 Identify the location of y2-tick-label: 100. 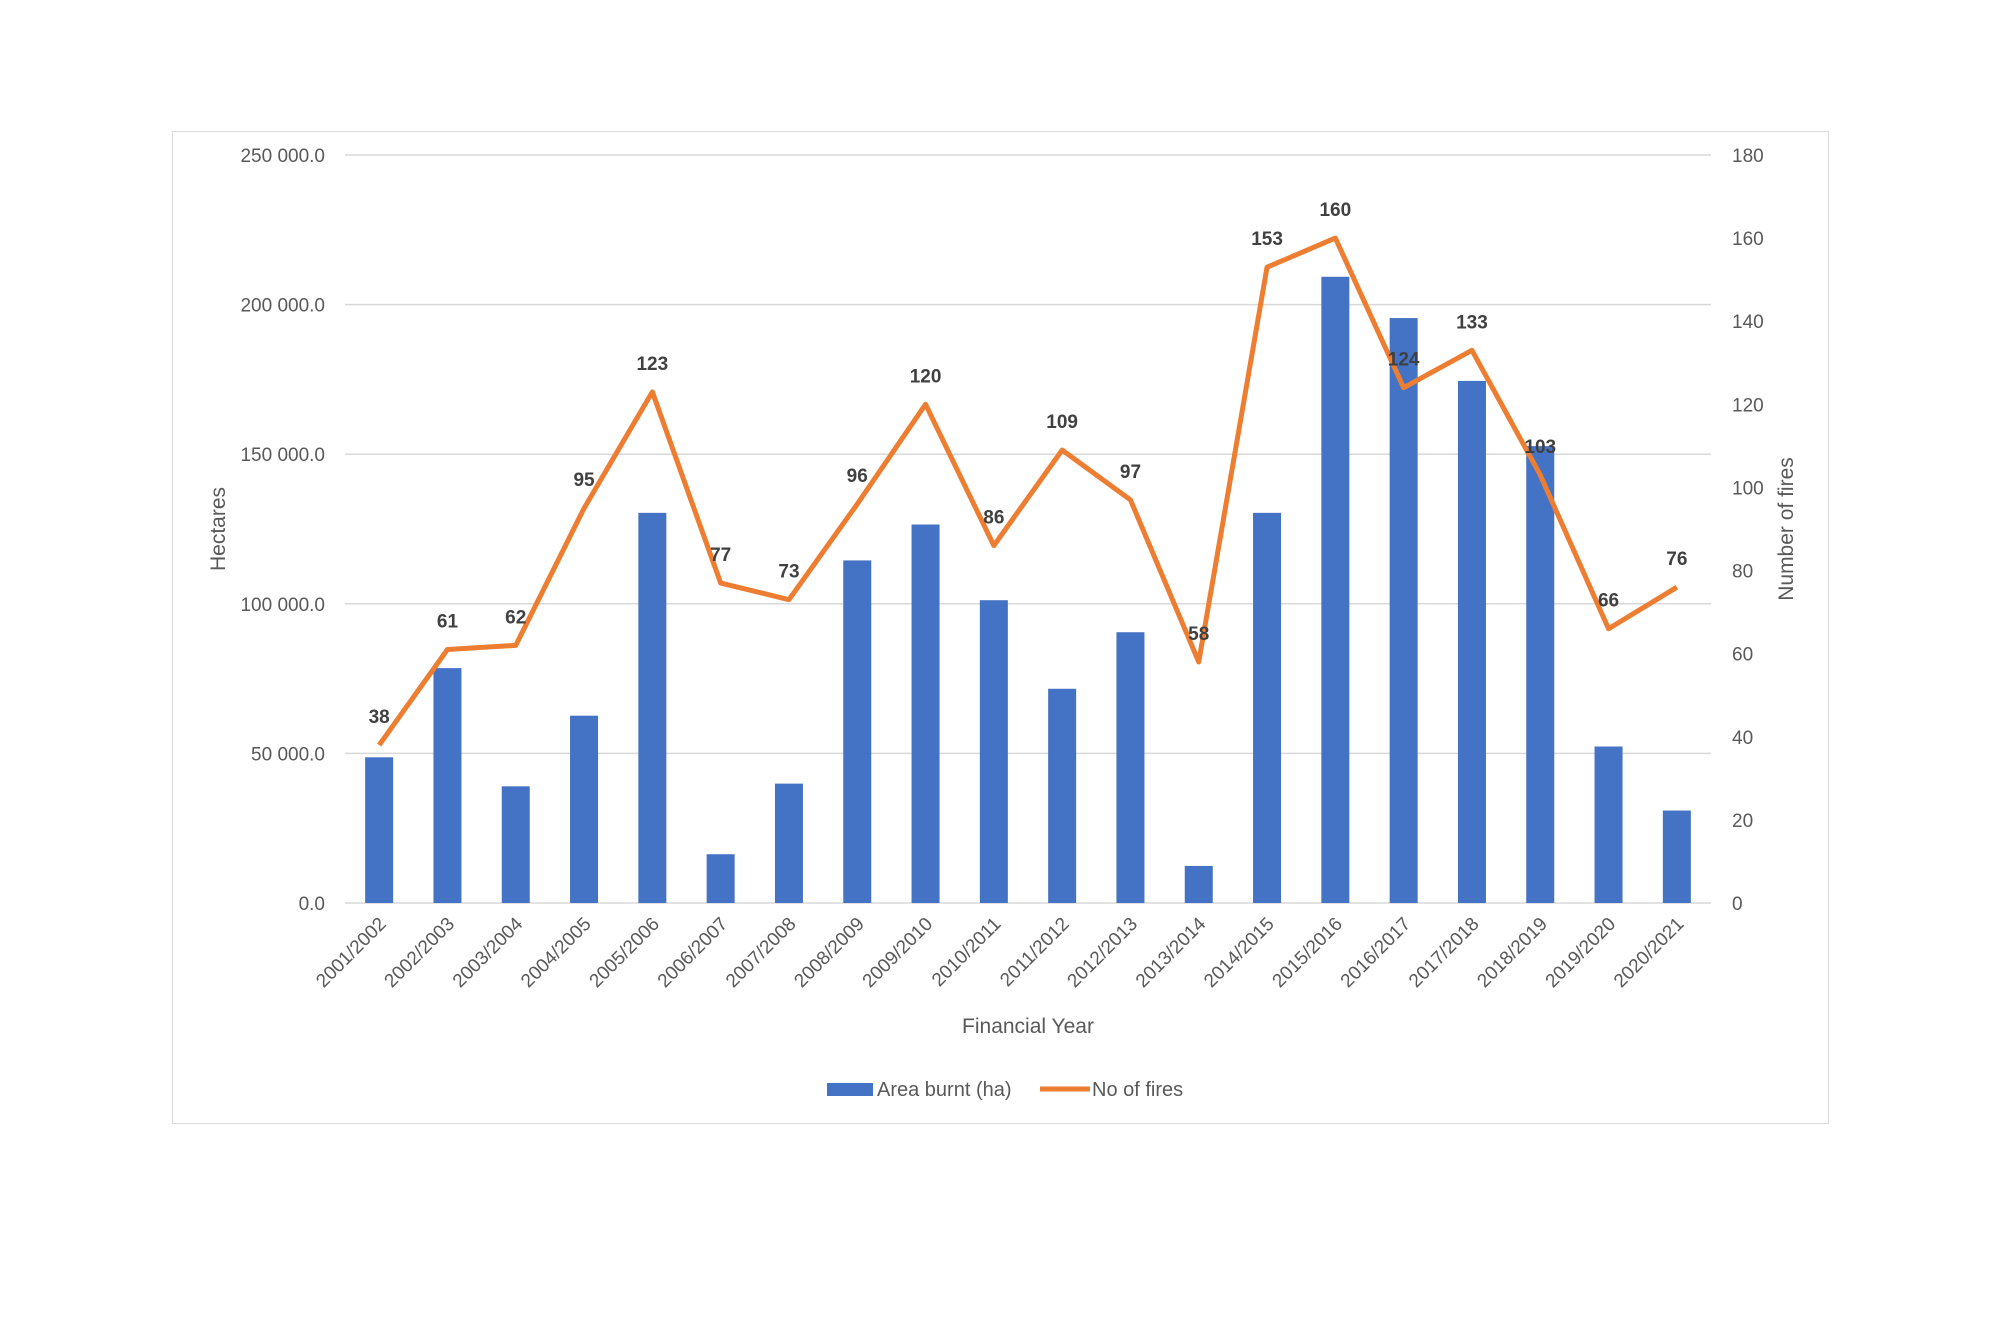
(1748, 488).